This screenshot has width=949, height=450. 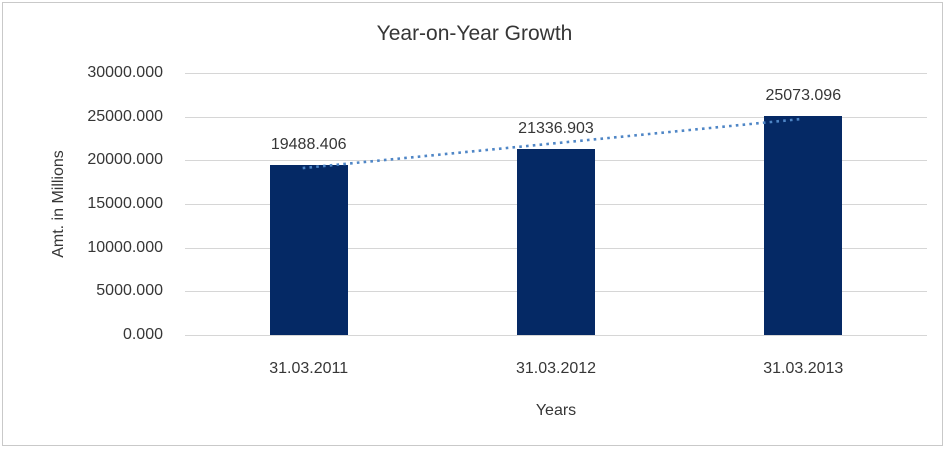 I want to click on y-tick-label: 0.000, so click(x=142, y=334).